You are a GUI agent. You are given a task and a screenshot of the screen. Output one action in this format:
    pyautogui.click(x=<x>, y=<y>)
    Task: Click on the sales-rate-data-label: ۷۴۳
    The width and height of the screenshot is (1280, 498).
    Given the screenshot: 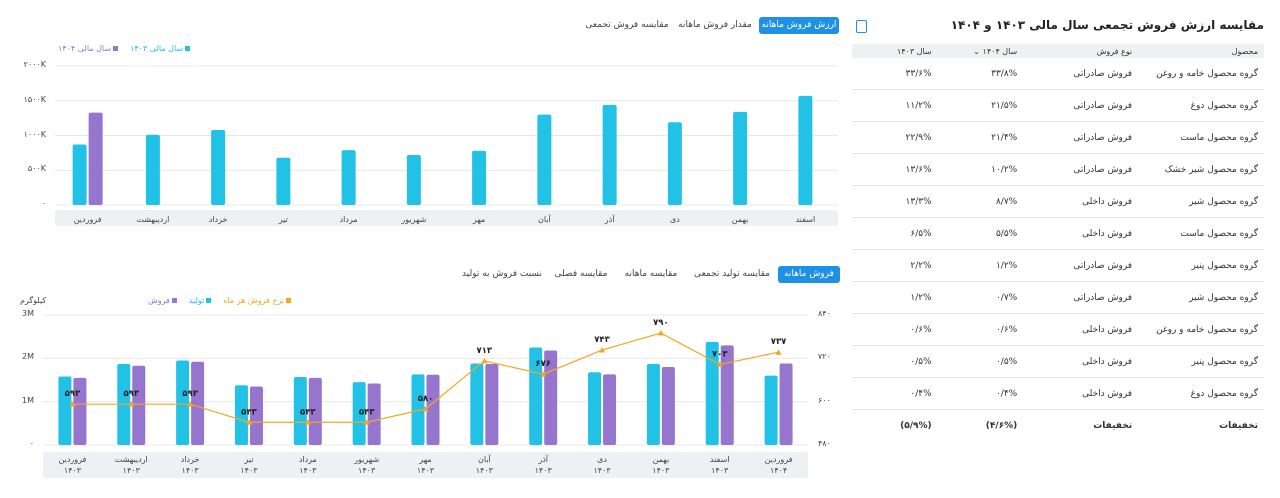 What is the action you would take?
    pyautogui.click(x=602, y=340)
    